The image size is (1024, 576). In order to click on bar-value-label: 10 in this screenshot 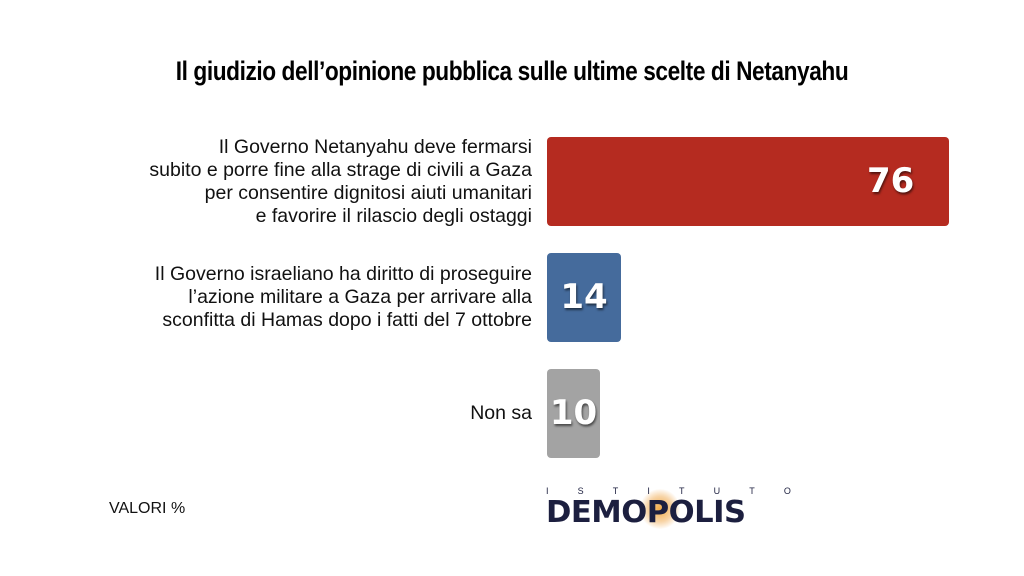, I will do `click(573, 412)`.